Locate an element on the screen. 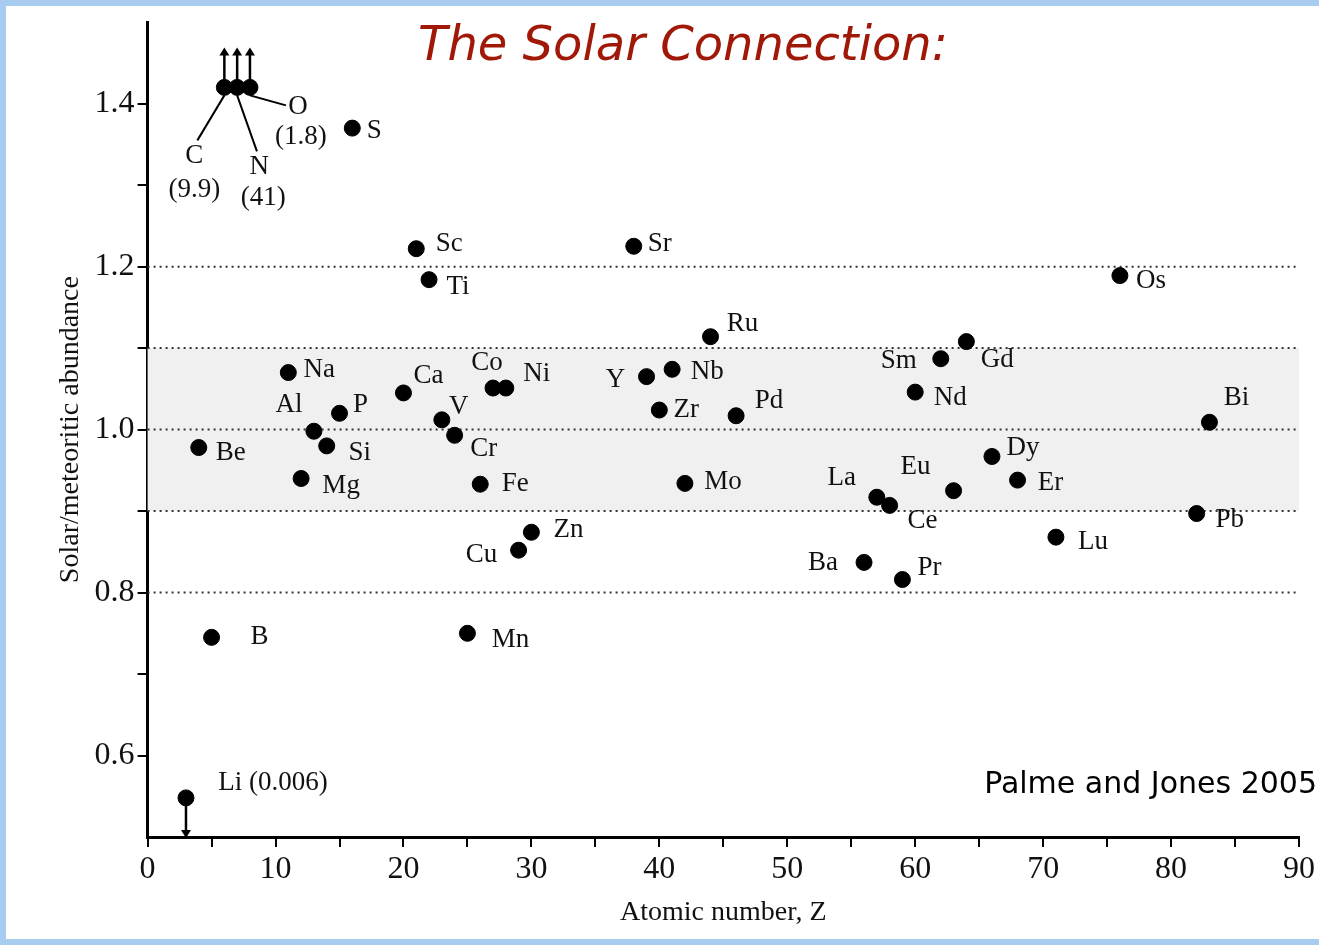 Image resolution: width=1319 pixels, height=945 pixels. annotation: Mn is located at coordinates (510, 638).